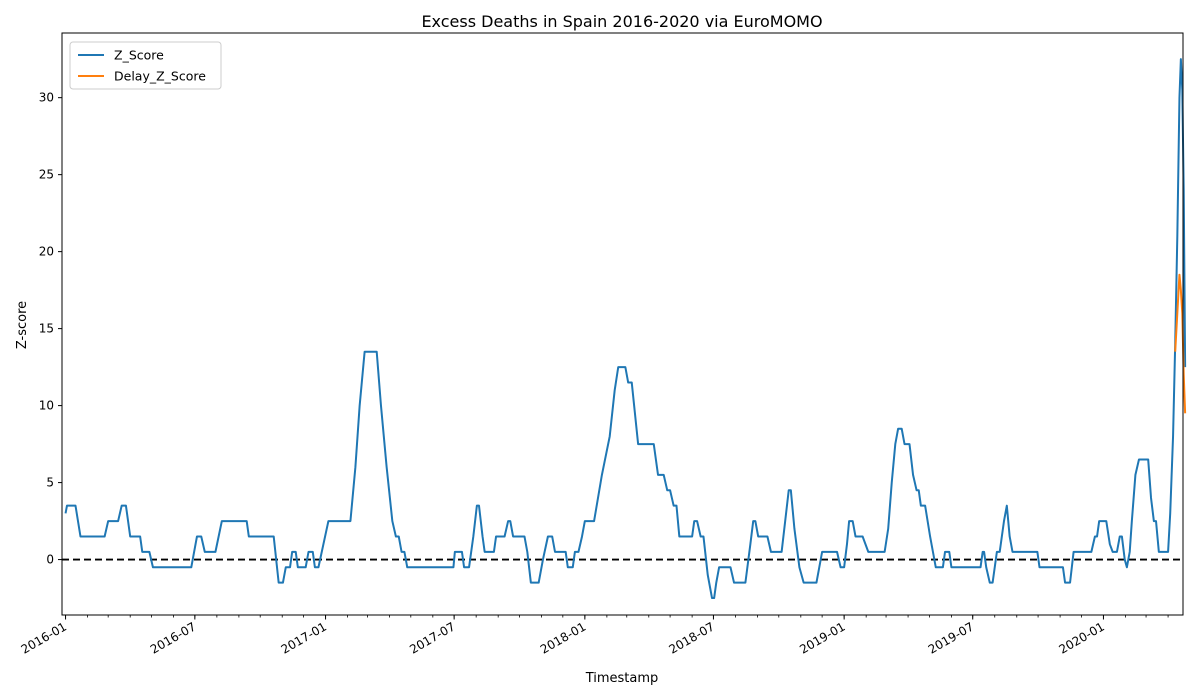  What do you see at coordinates (46, 329) in the screenshot?
I see `y-tick-label: 15` at bounding box center [46, 329].